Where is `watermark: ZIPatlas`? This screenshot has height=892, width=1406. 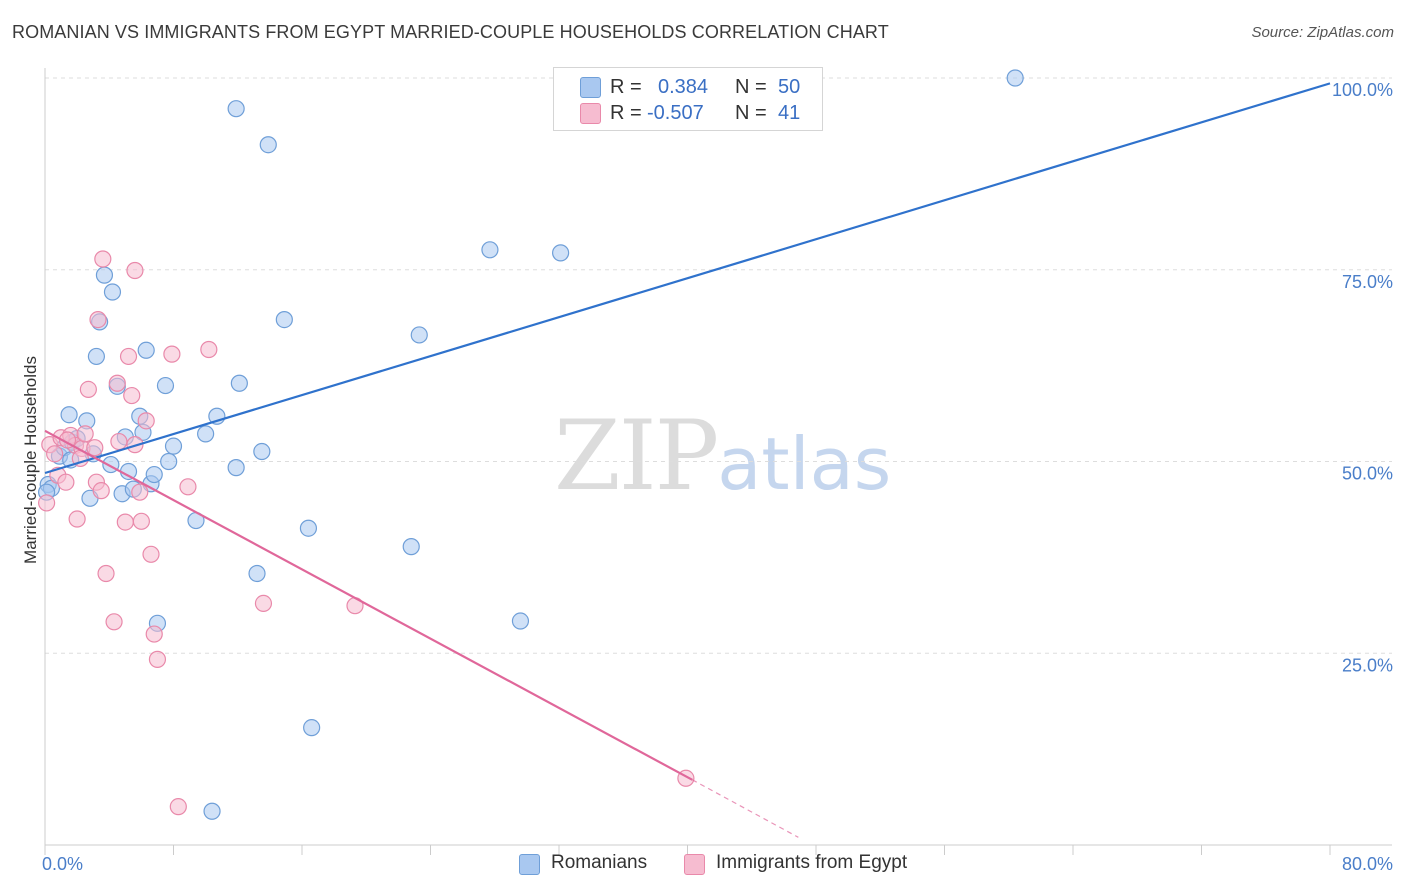
watermark: ZIPatlas is located at coordinates (722, 456).